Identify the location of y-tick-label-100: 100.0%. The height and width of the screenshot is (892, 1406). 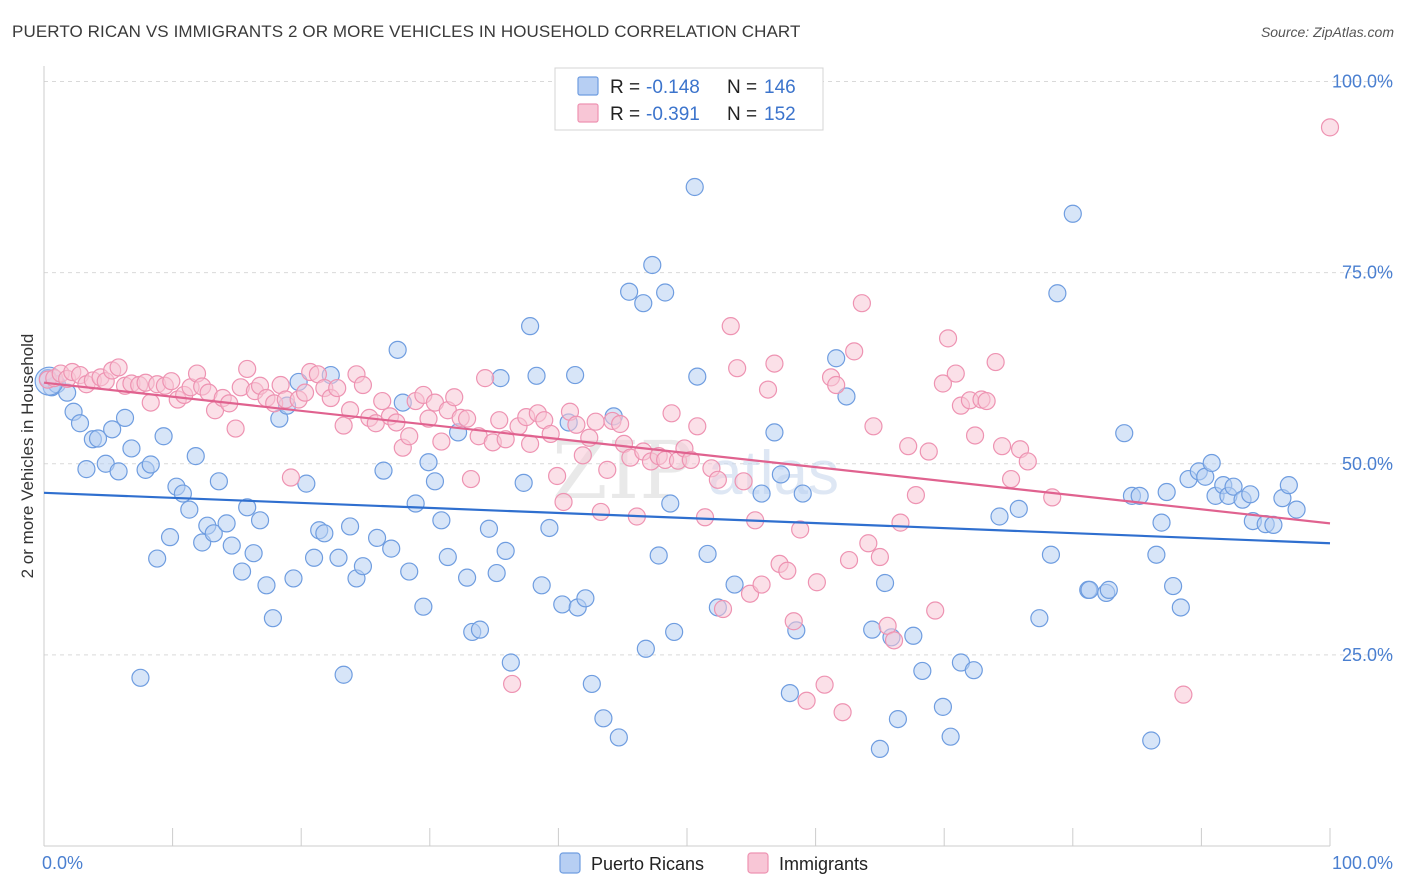
(1362, 82).